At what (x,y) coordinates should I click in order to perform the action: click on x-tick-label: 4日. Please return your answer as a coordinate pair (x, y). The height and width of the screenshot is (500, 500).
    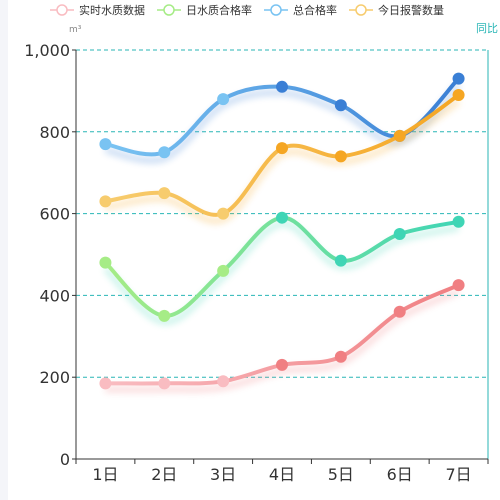
    Looking at the image, I should click on (282, 474).